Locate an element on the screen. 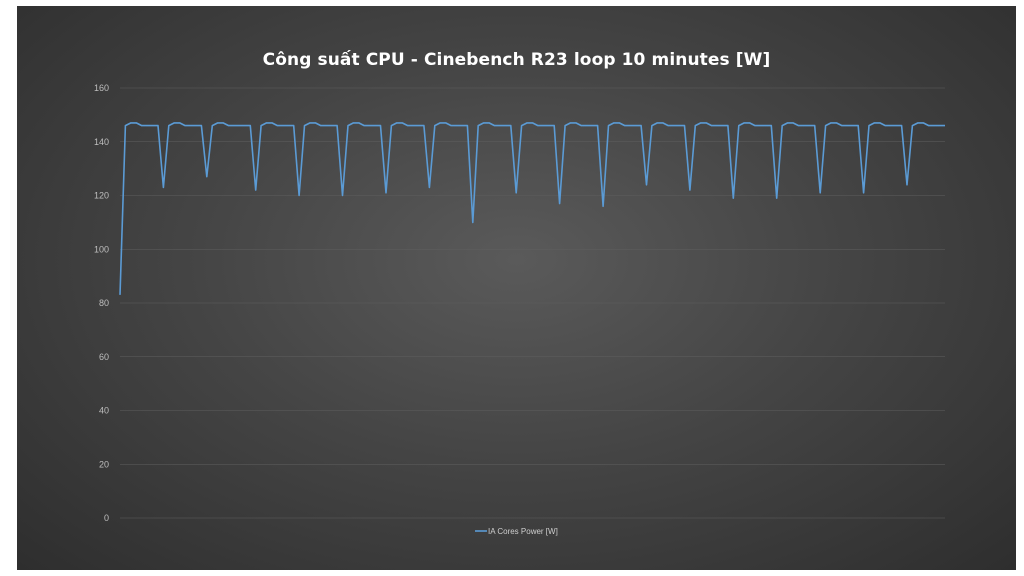 The image size is (1024, 576). y-tick-label: 140 is located at coordinates (101, 142).